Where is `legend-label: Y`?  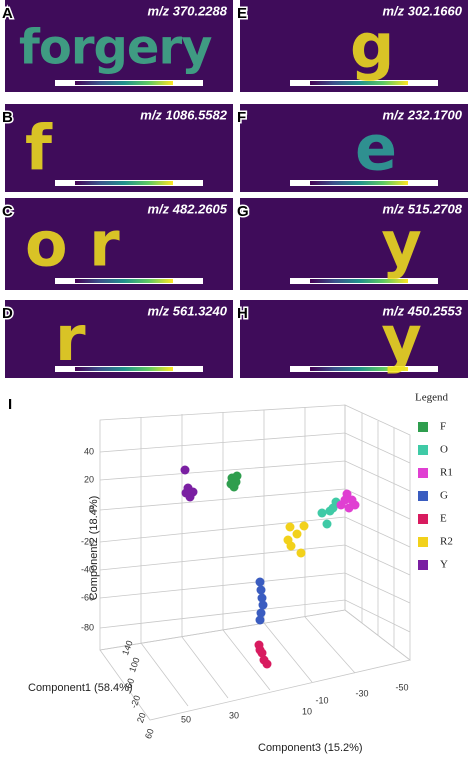 legend-label: Y is located at coordinates (444, 565).